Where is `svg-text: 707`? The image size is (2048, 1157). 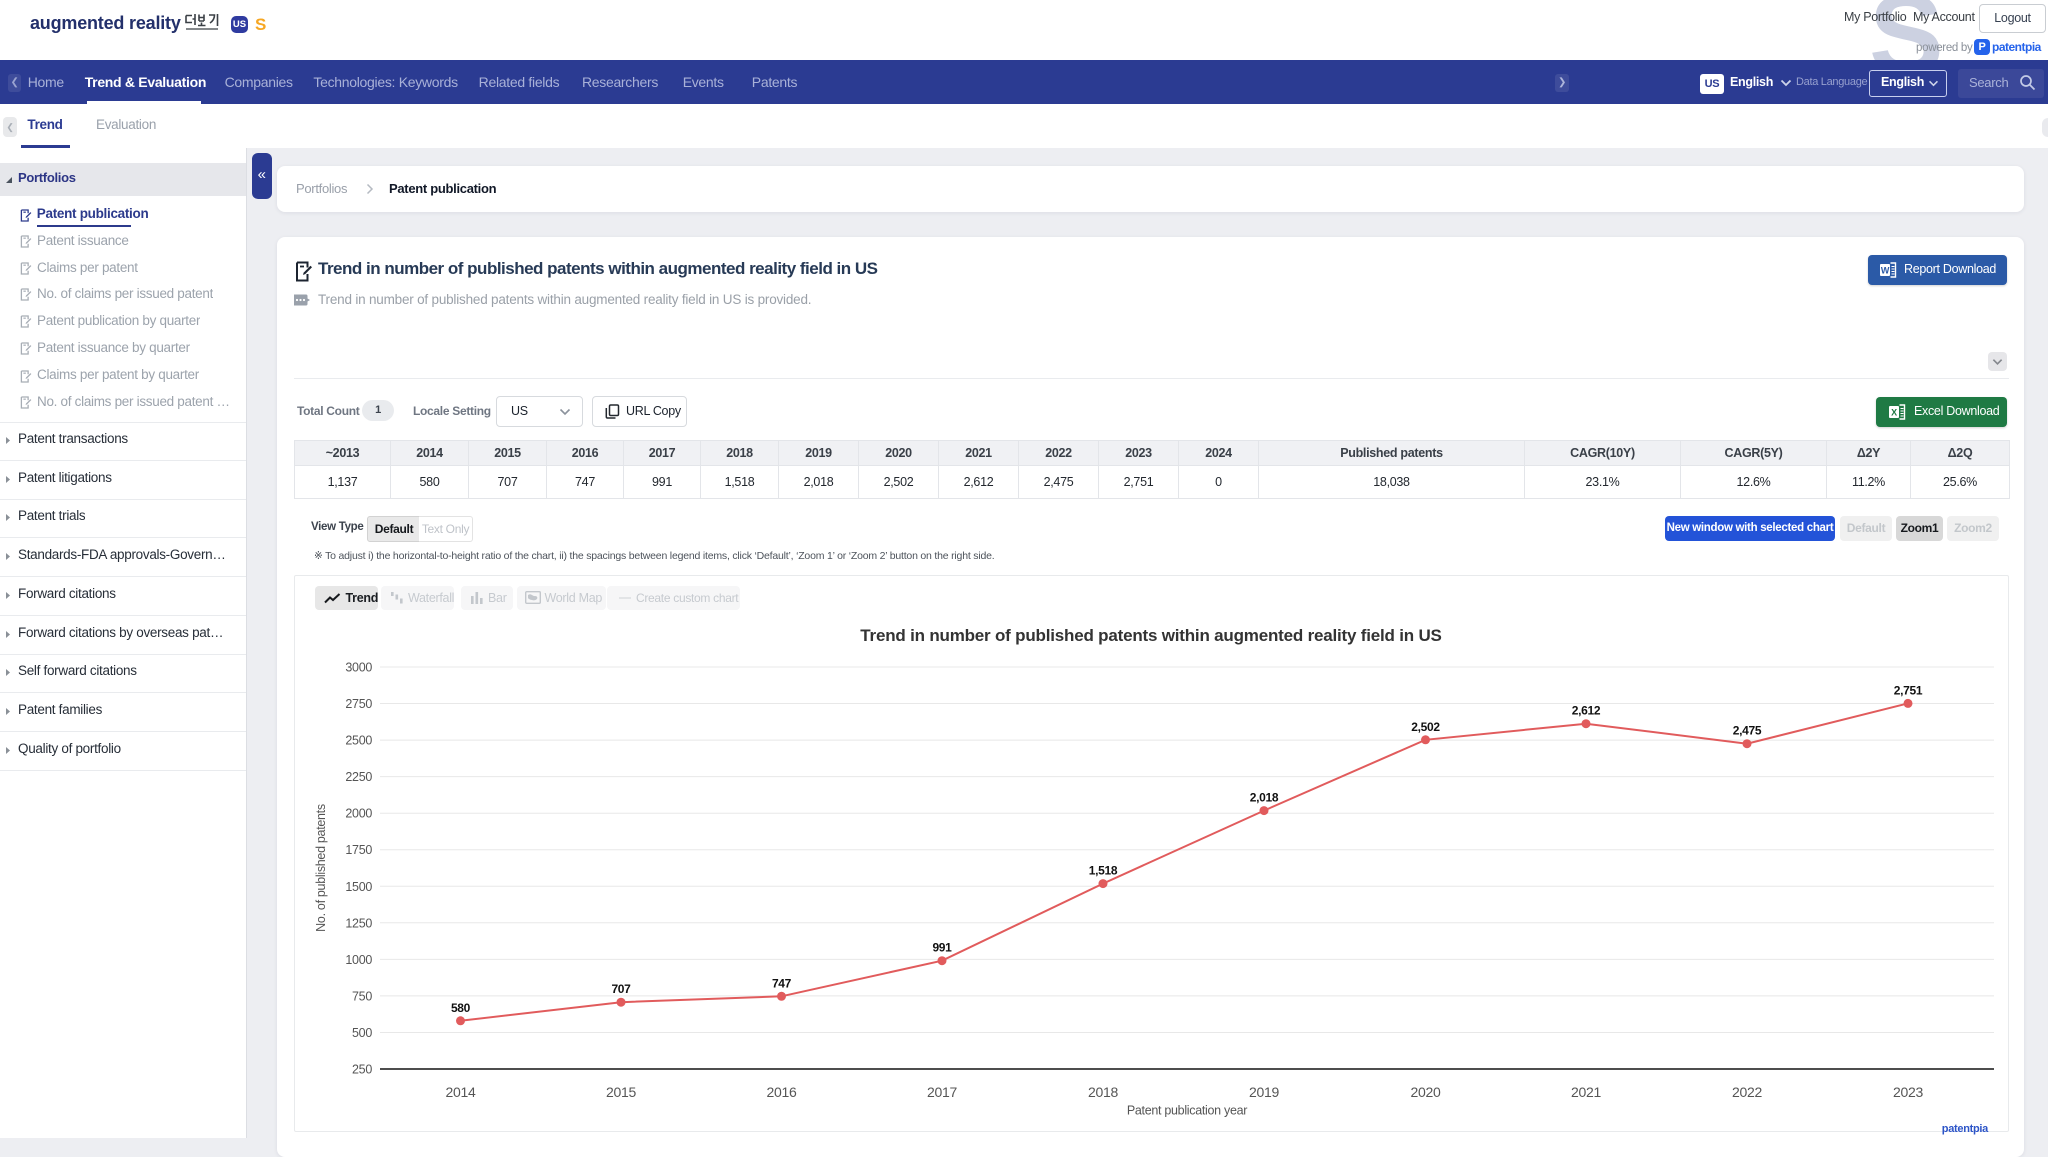
svg-text: 707 is located at coordinates (621, 989).